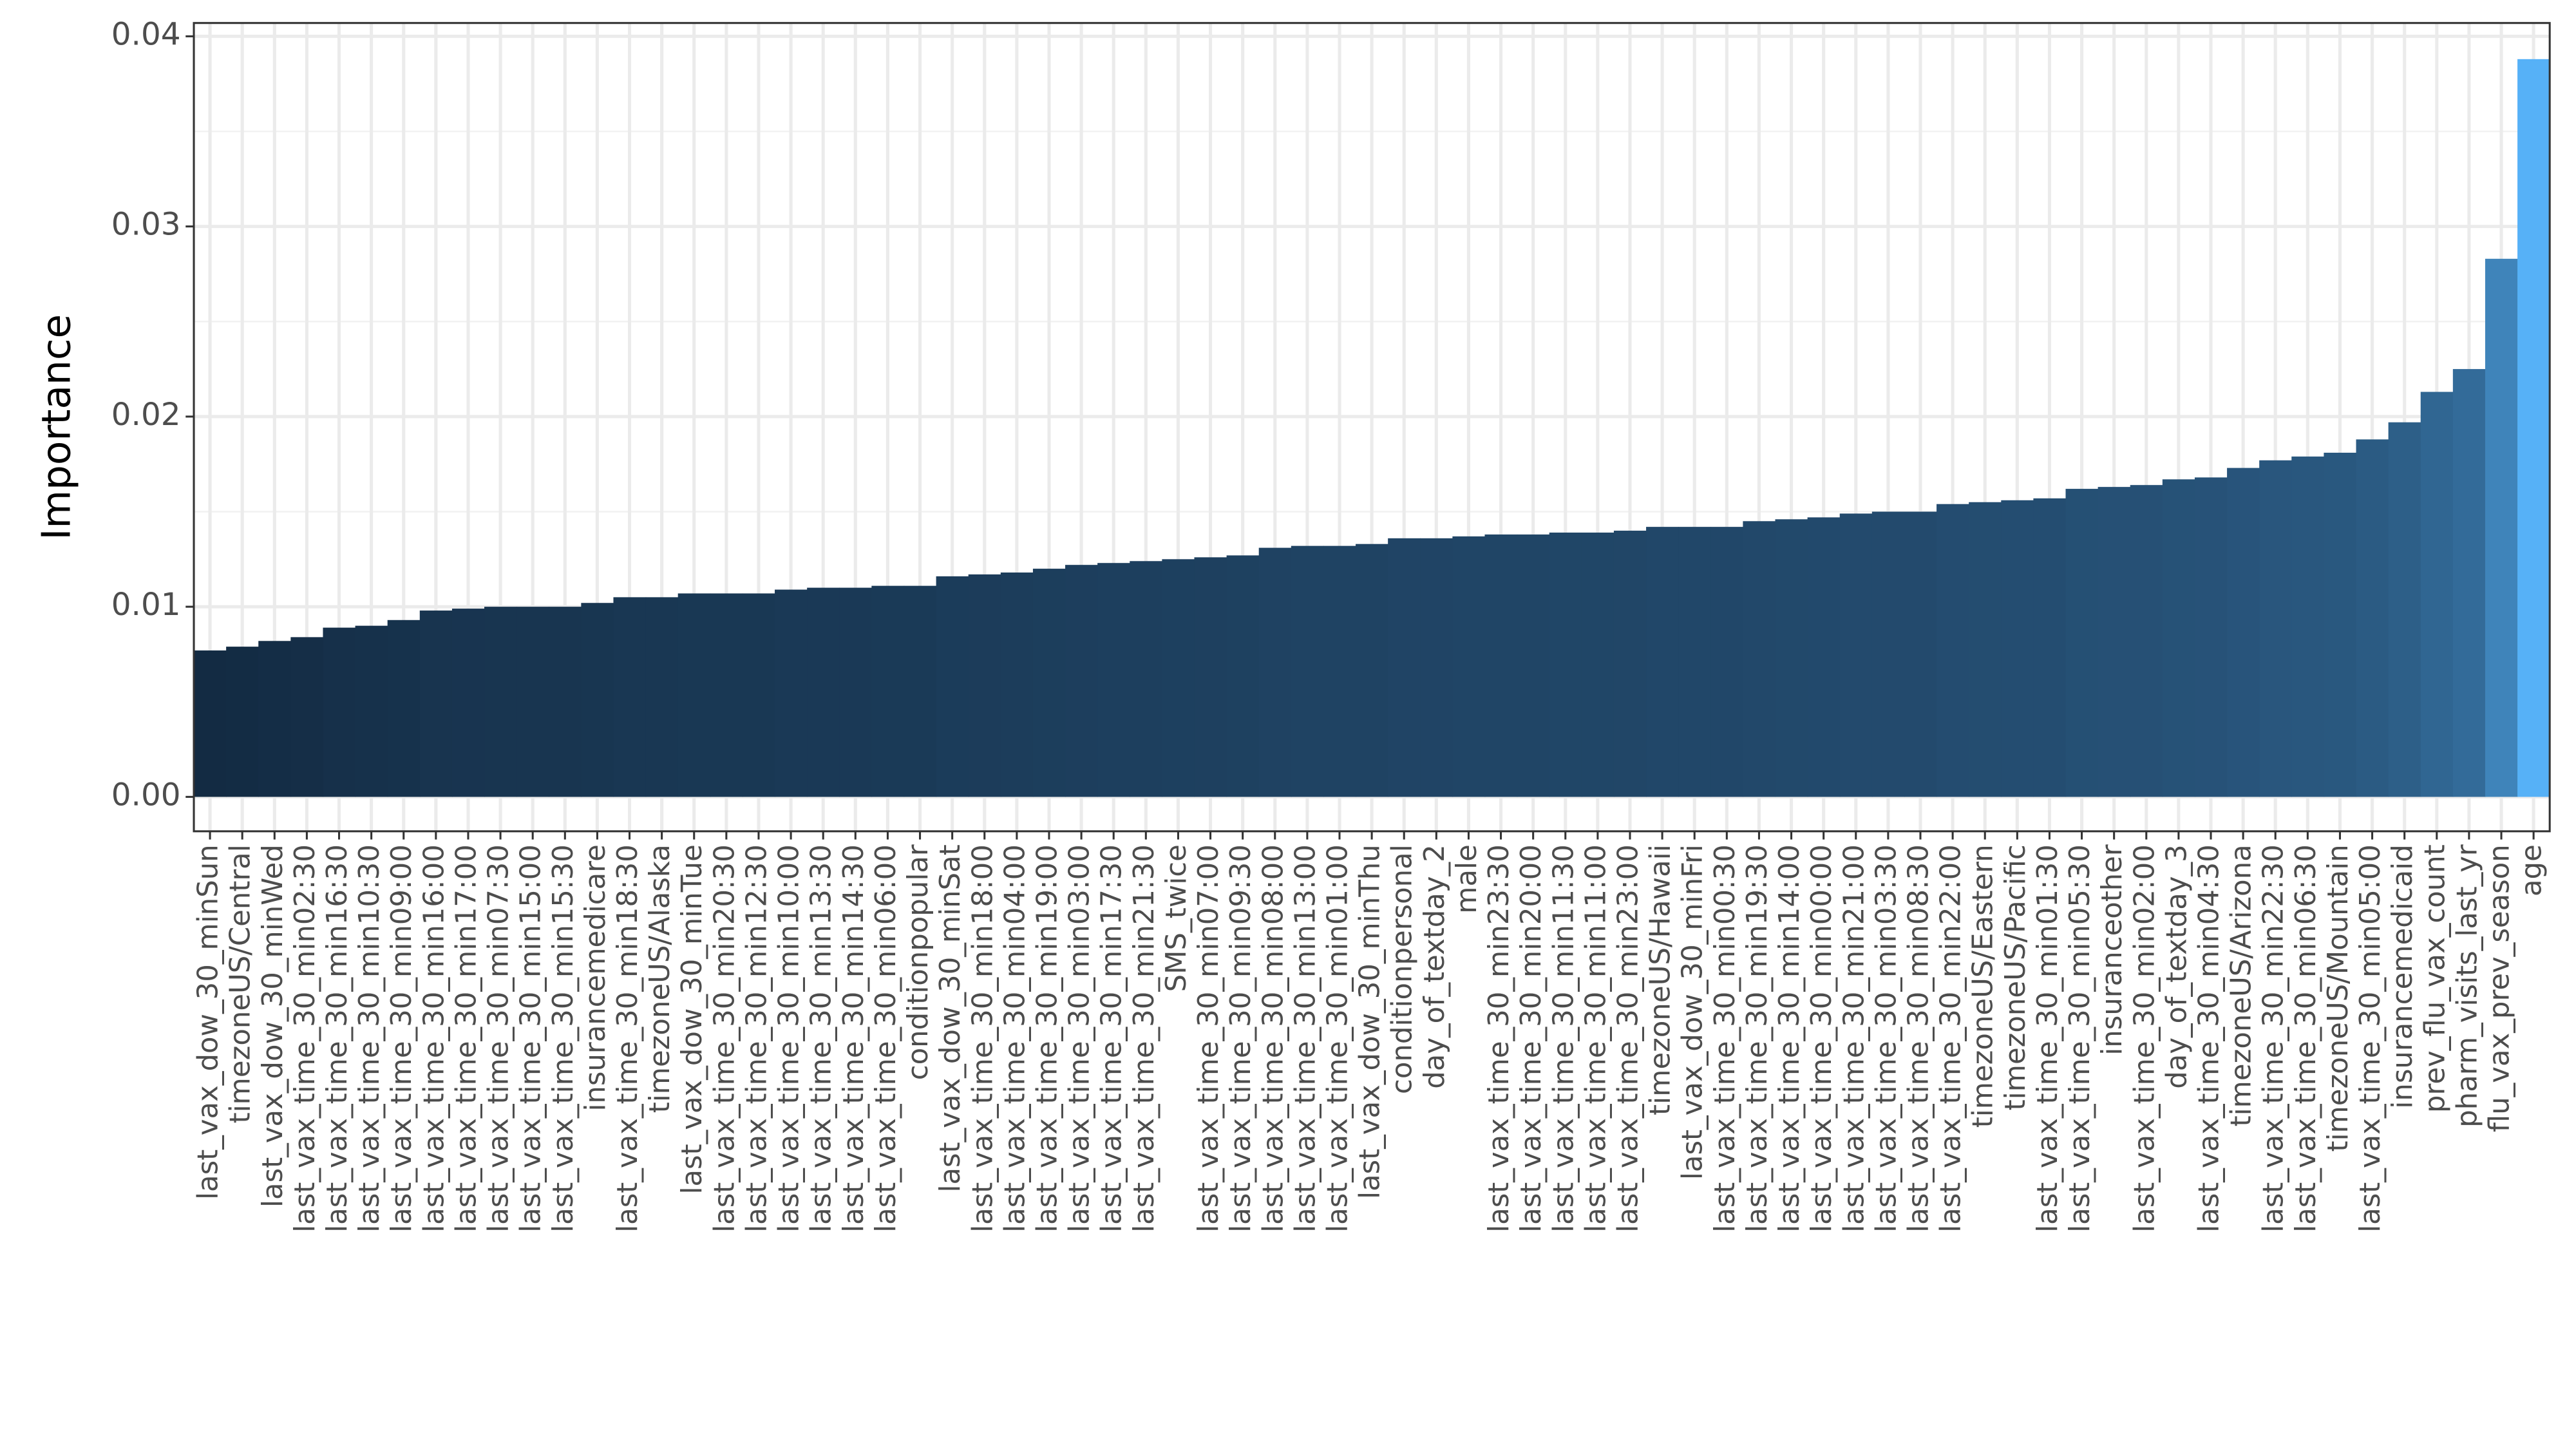 The height and width of the screenshot is (1449, 2576). Describe the element at coordinates (1661, 979) in the screenshot. I see `x-tick-label: timezoneUS/Hawaii` at that location.